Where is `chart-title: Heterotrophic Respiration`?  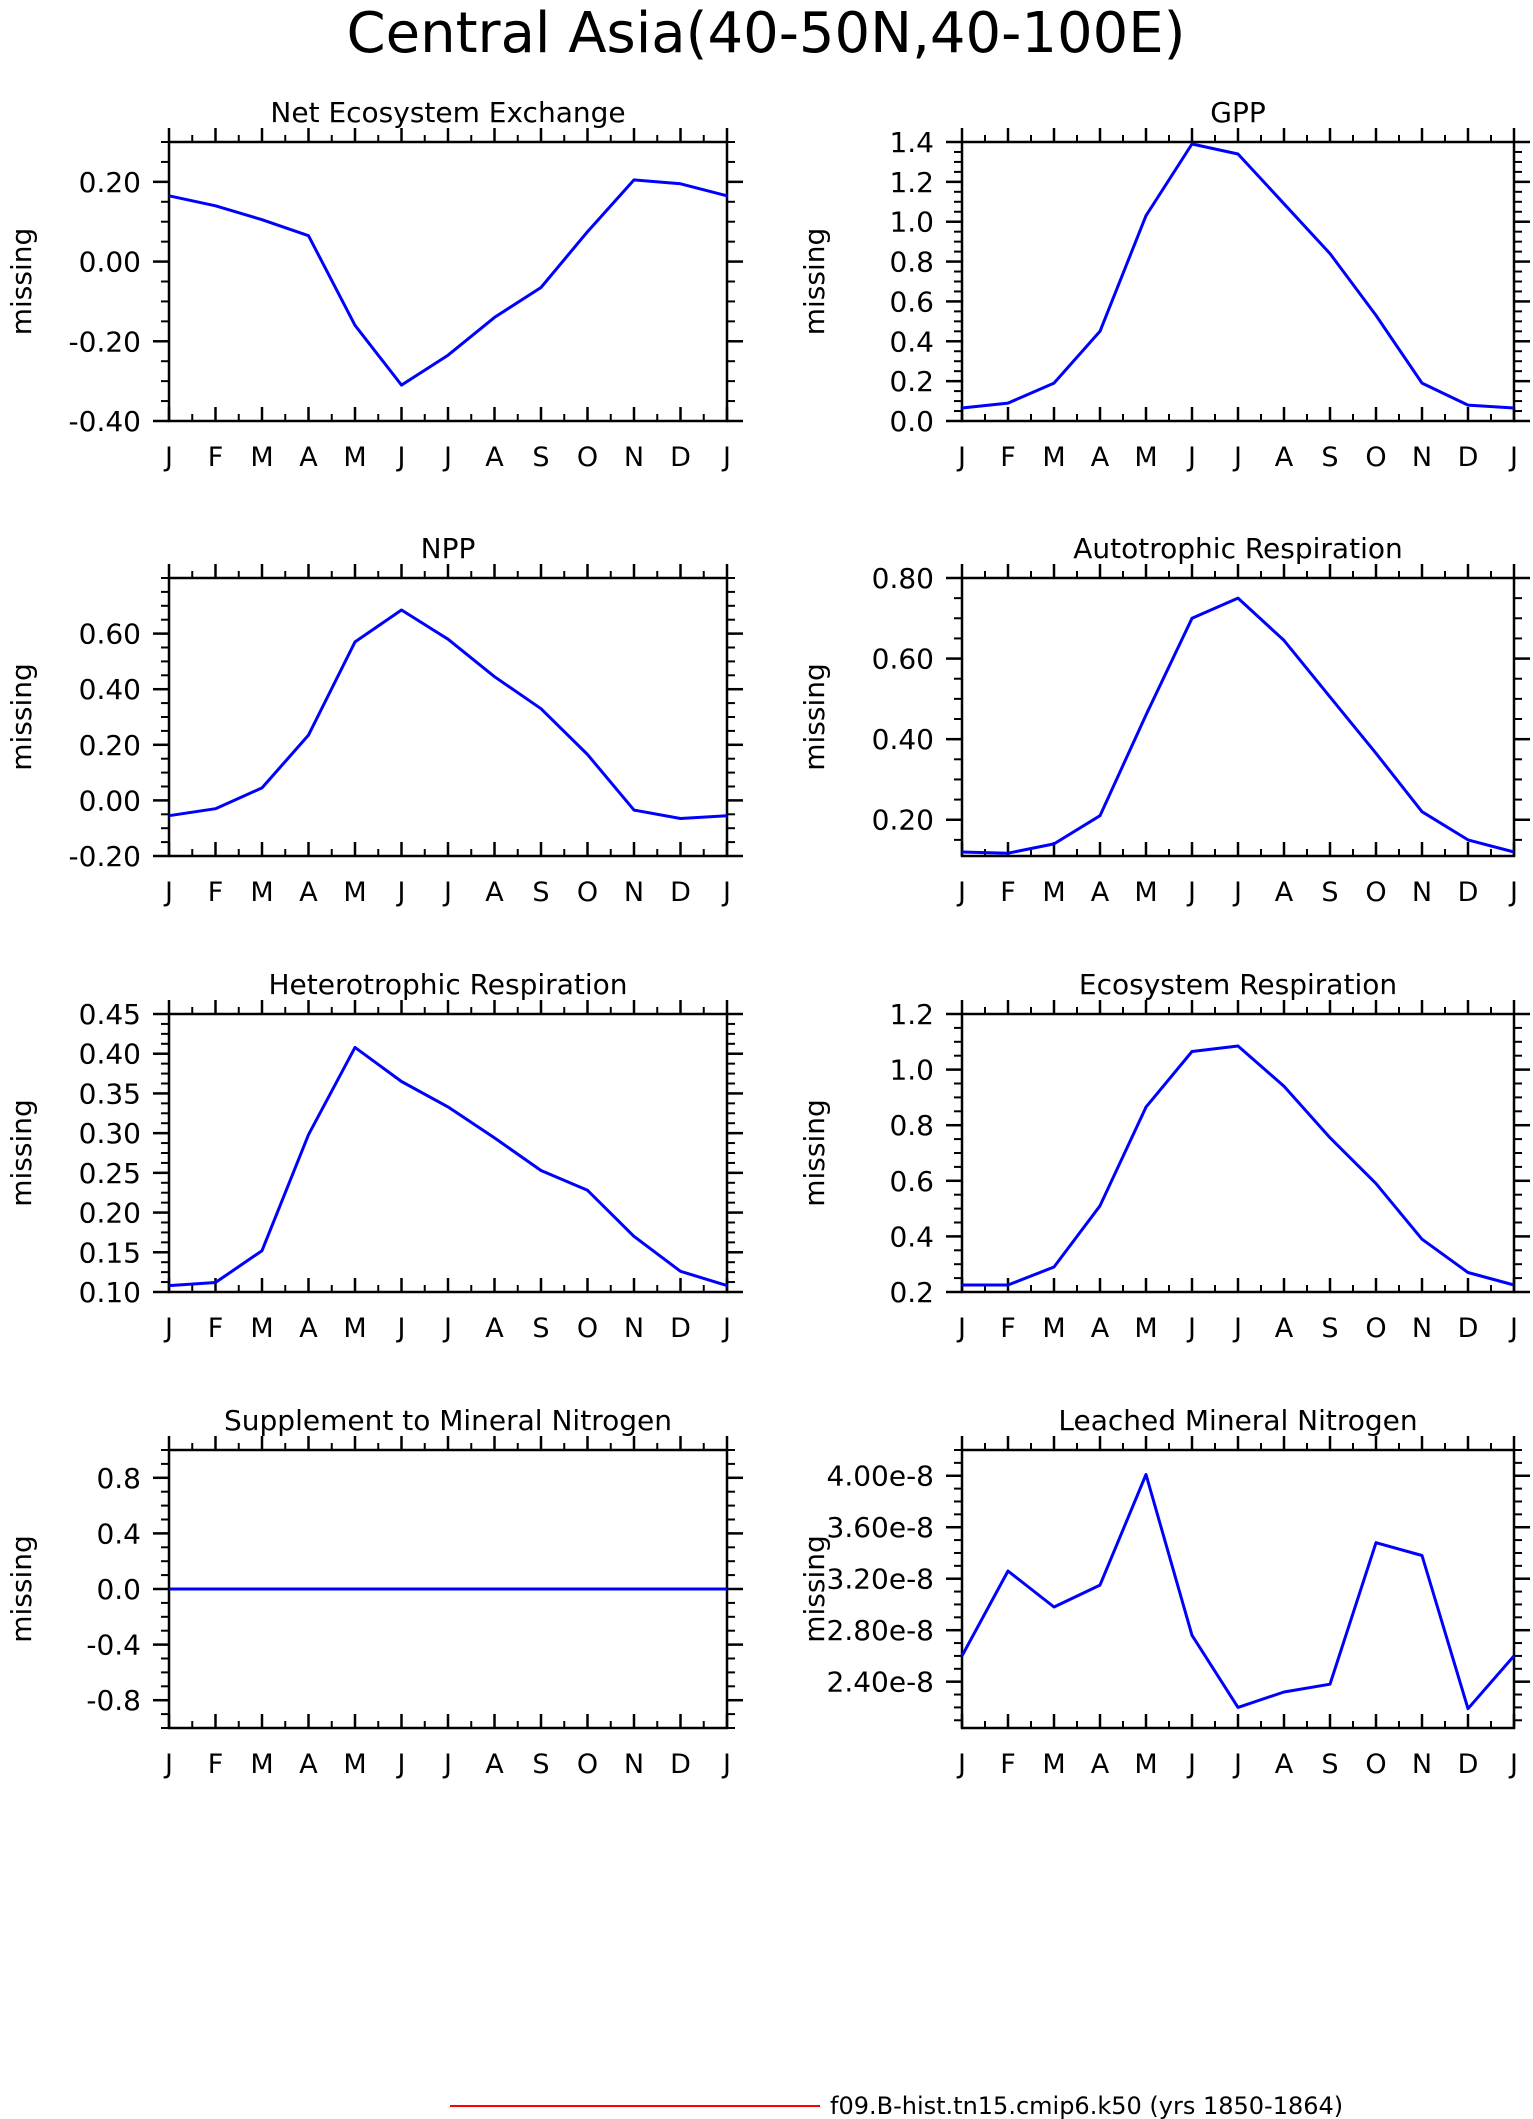
chart-title: Heterotrophic Respiration is located at coordinates (448, 984).